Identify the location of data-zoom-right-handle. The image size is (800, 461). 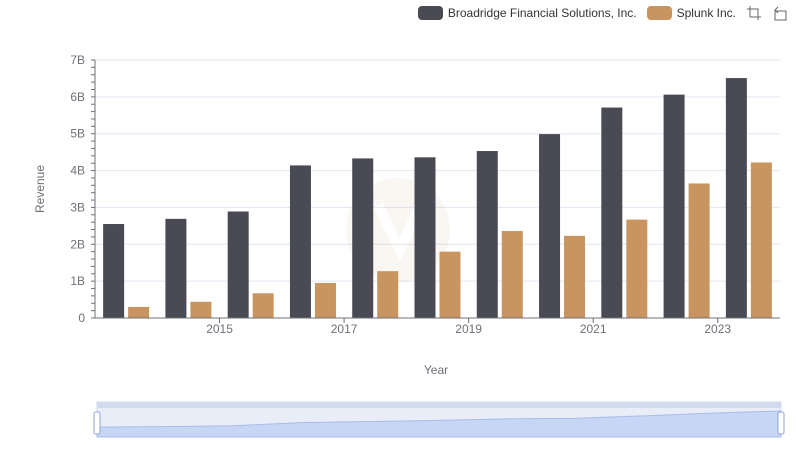
(781, 423).